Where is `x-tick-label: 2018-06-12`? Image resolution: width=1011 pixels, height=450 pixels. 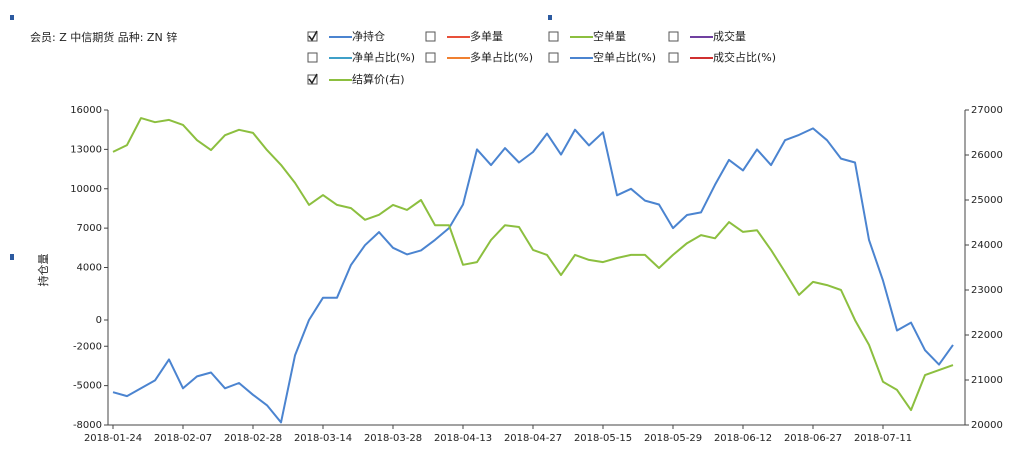
x-tick-label: 2018-06-12 is located at coordinates (743, 438).